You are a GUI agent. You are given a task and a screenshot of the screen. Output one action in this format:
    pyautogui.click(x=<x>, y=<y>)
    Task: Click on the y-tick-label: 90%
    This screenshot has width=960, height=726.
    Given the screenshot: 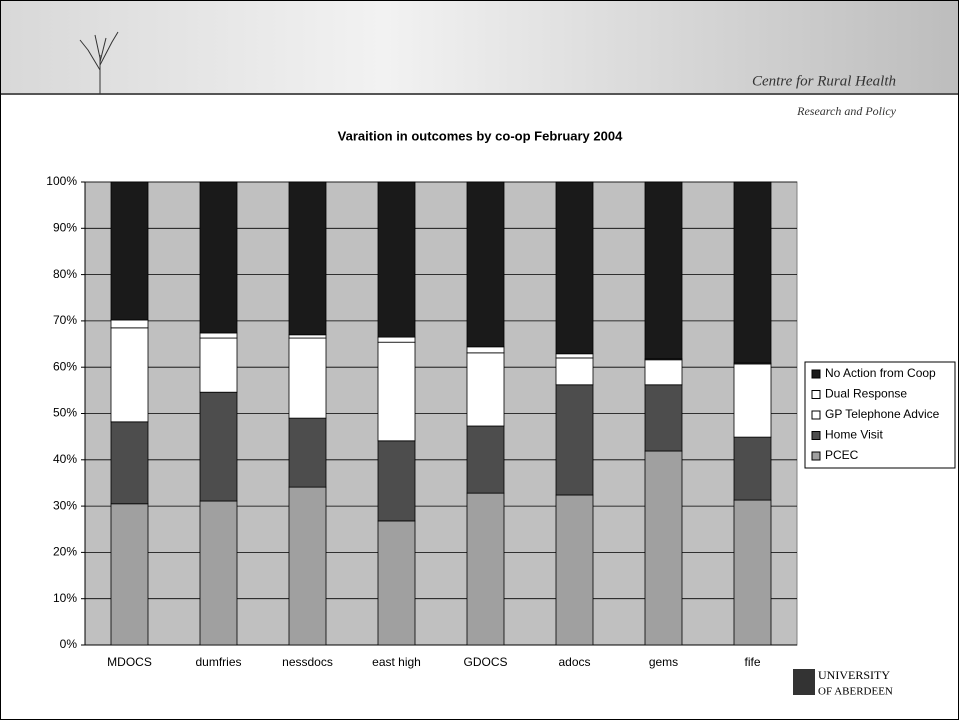 What is the action you would take?
    pyautogui.click(x=65, y=227)
    